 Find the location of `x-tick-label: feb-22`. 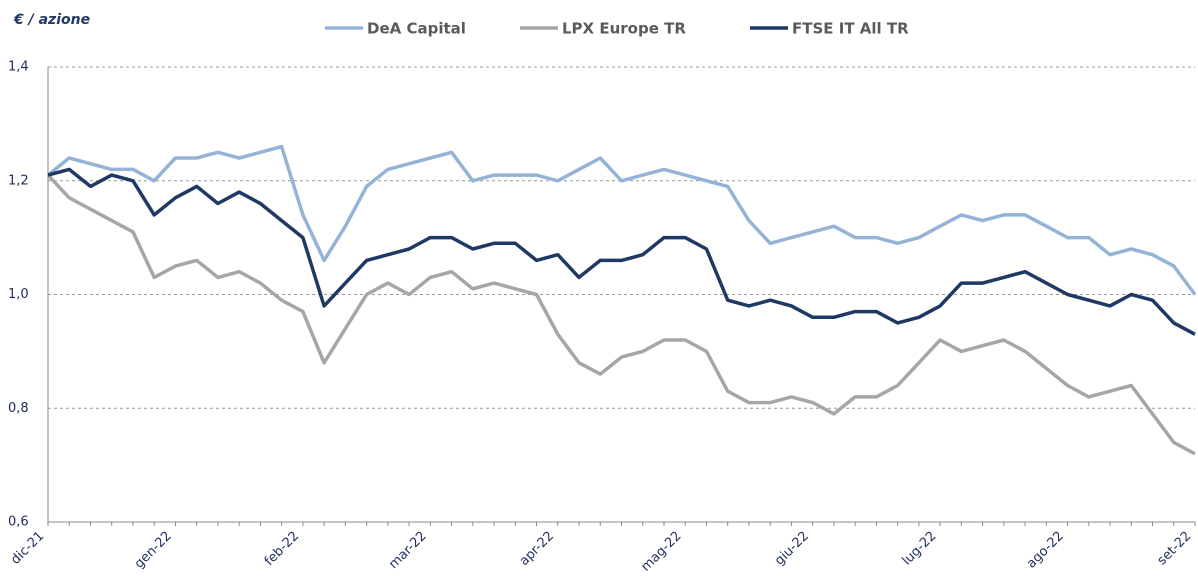

x-tick-label: feb-22 is located at coordinates (282, 549).